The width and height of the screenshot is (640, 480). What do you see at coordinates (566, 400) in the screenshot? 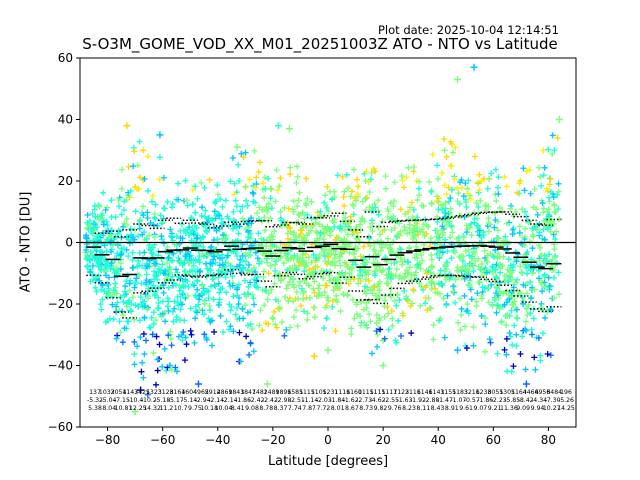
I see `bin-stat-label: -5.26` at bounding box center [566, 400].